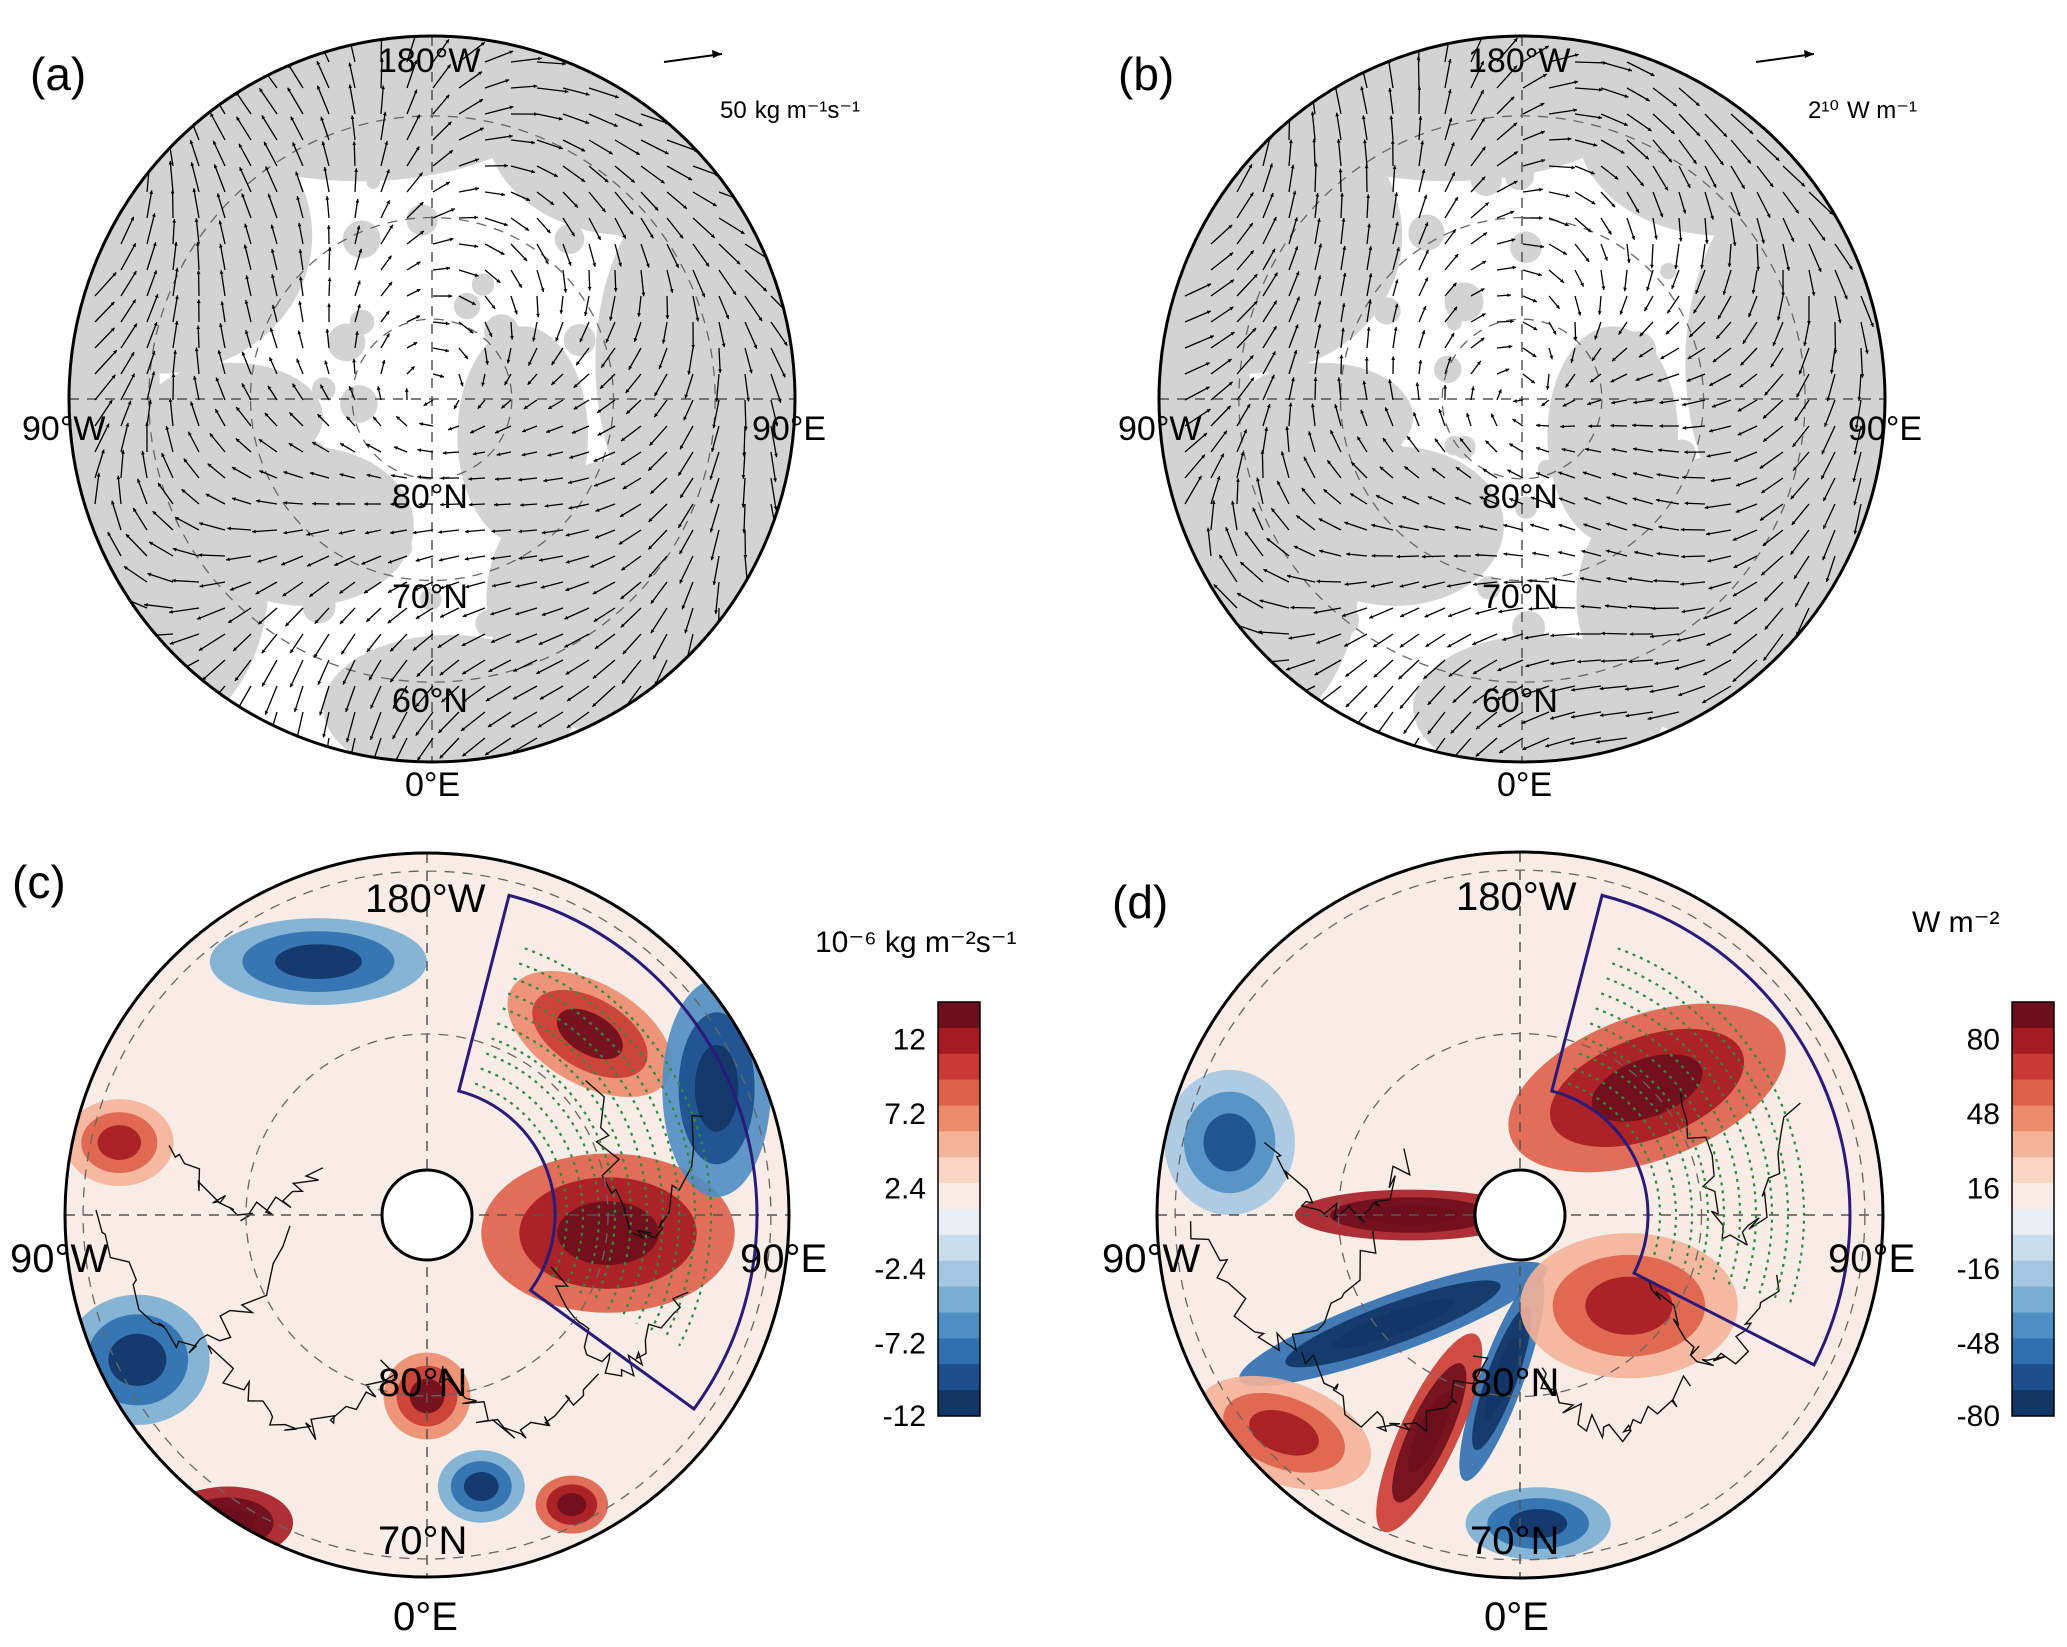 The image size is (2067, 1647). What do you see at coordinates (1983, 1114) in the screenshot?
I see `colorbar-tick-label: 48` at bounding box center [1983, 1114].